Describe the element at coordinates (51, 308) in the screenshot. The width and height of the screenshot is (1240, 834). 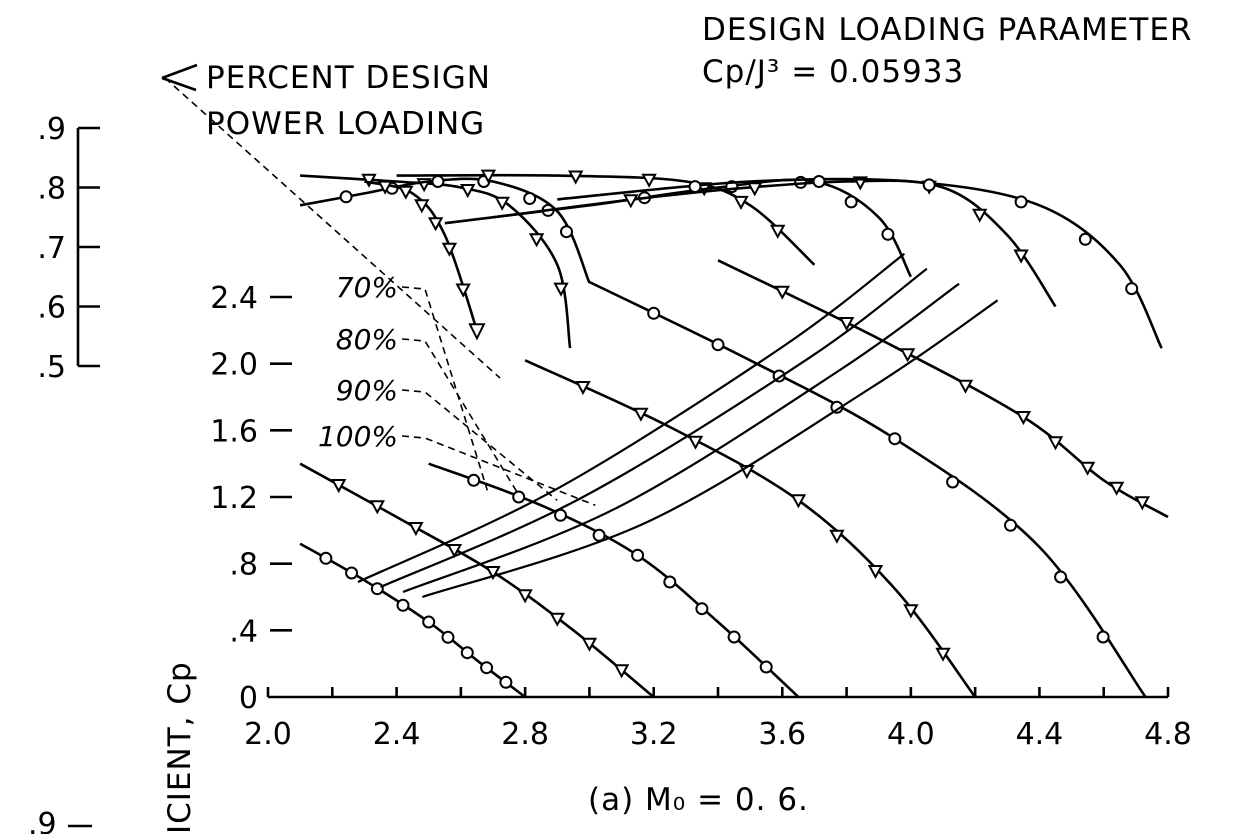
I see `eta-tick-label-3: .6` at that location.